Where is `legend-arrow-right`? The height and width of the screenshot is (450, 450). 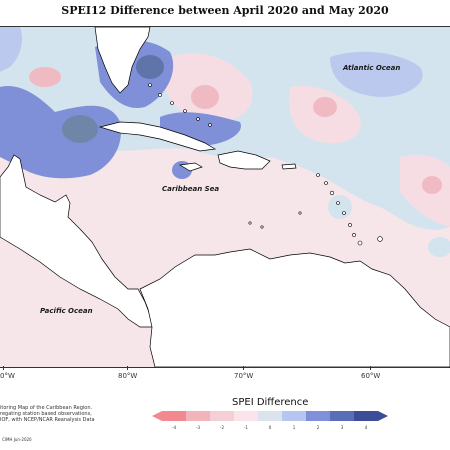 legend-arrow-right is located at coordinates (383, 416).